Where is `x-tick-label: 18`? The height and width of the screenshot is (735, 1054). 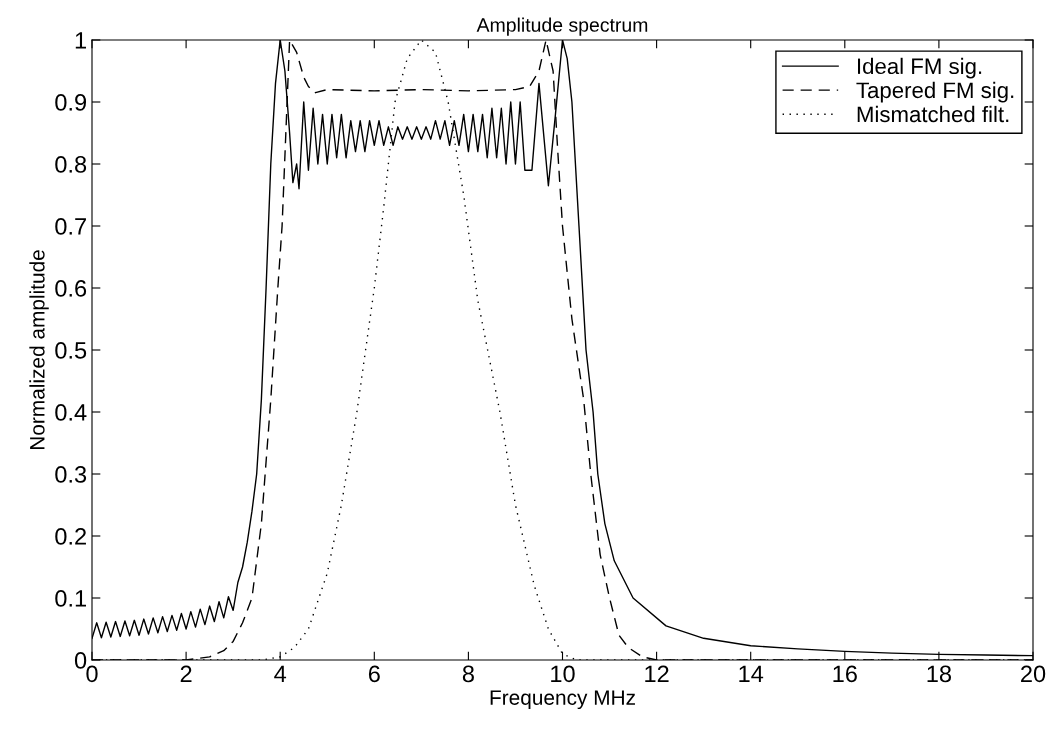
x-tick-label: 18 is located at coordinates (939, 674).